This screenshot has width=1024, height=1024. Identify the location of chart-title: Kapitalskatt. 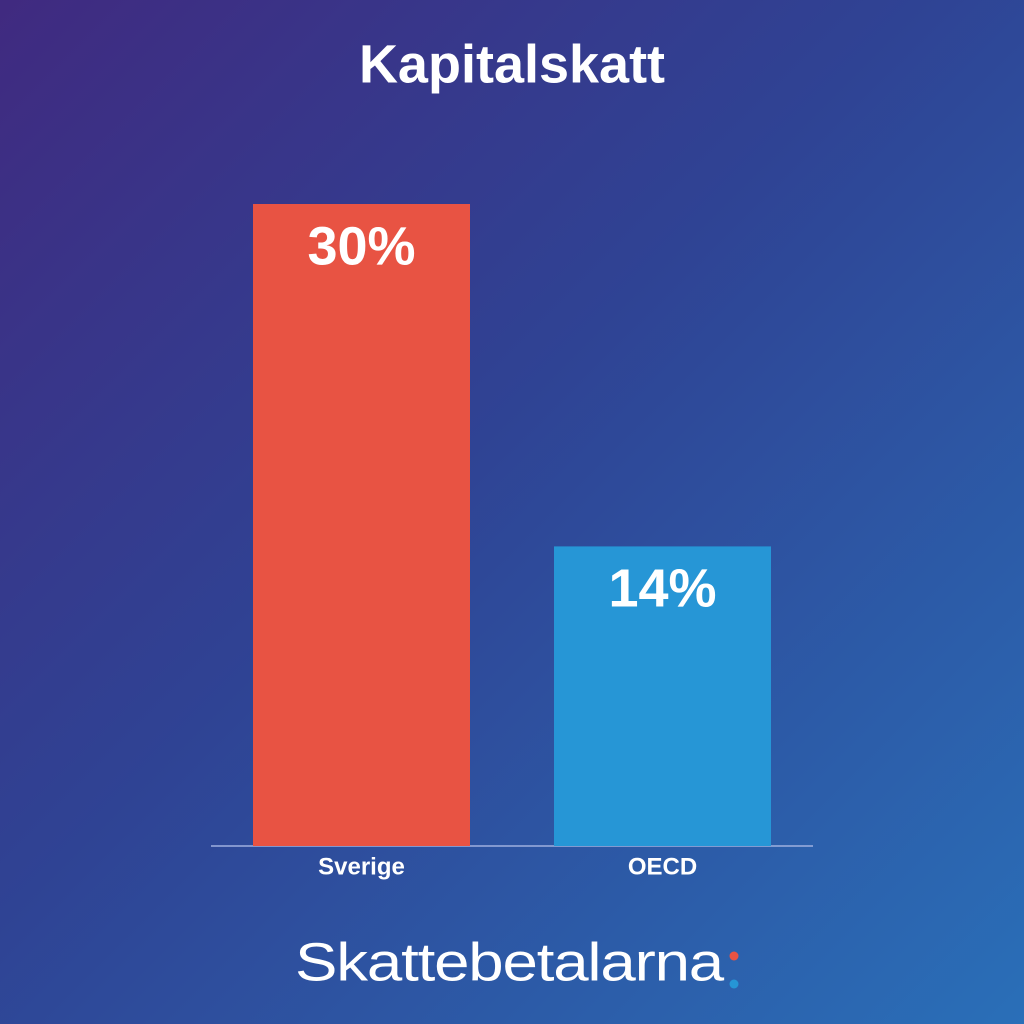
(512, 64).